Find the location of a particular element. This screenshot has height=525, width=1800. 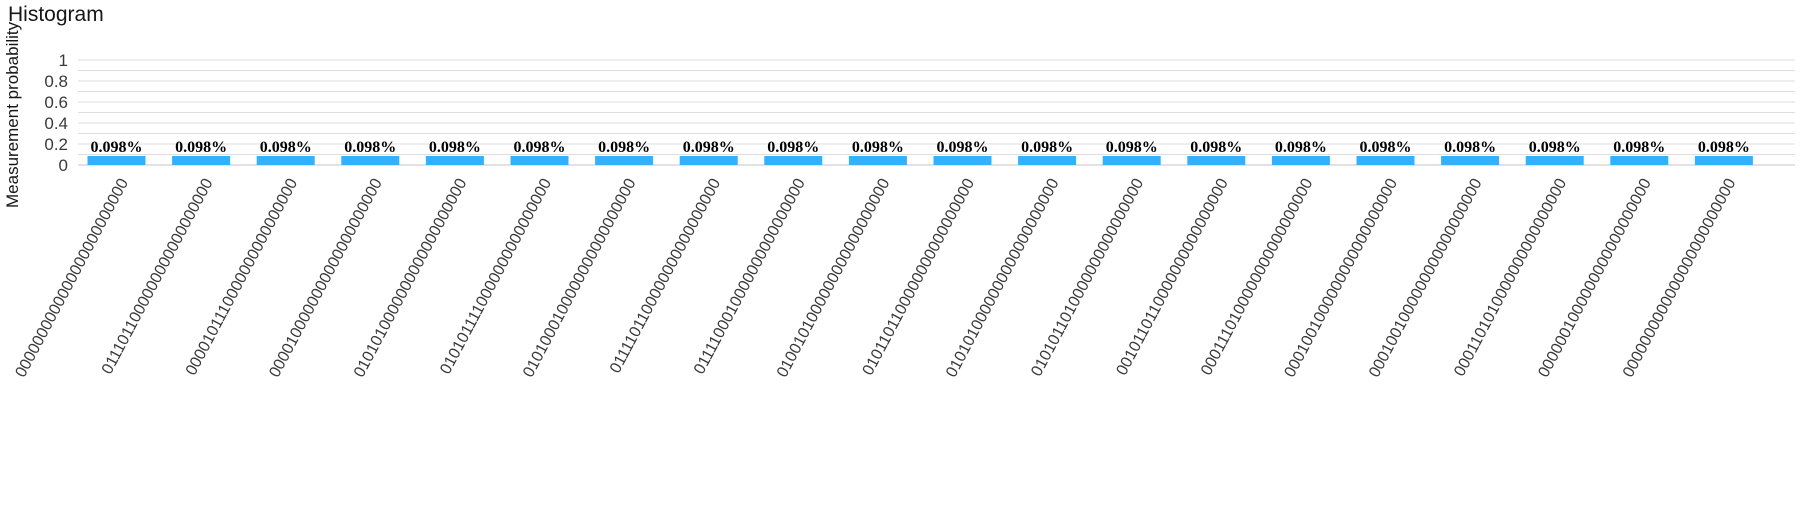

chart-title: Histogram is located at coordinates (56, 14).